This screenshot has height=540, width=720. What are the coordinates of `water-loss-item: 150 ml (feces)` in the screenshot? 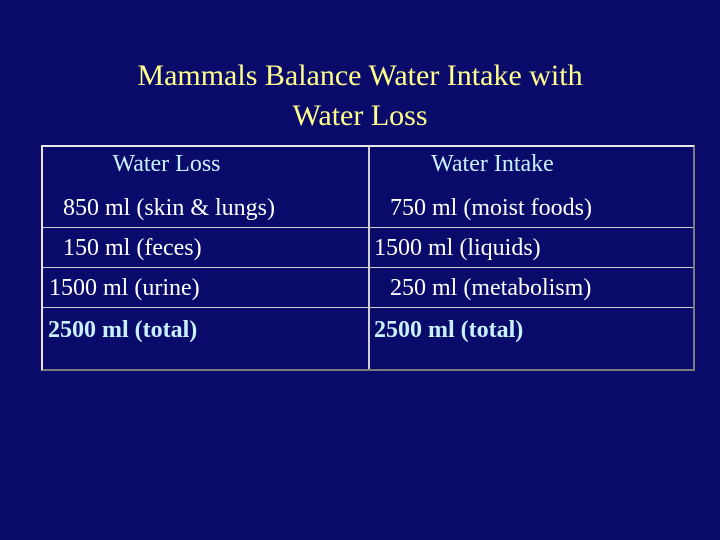 It's located at (132, 248).